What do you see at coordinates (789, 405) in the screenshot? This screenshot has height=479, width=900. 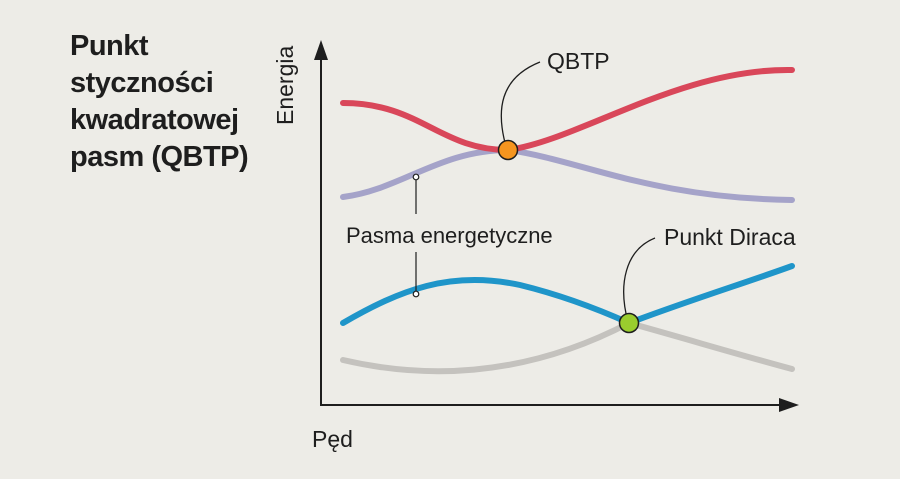 I see `x-axis-arrow-icon` at bounding box center [789, 405].